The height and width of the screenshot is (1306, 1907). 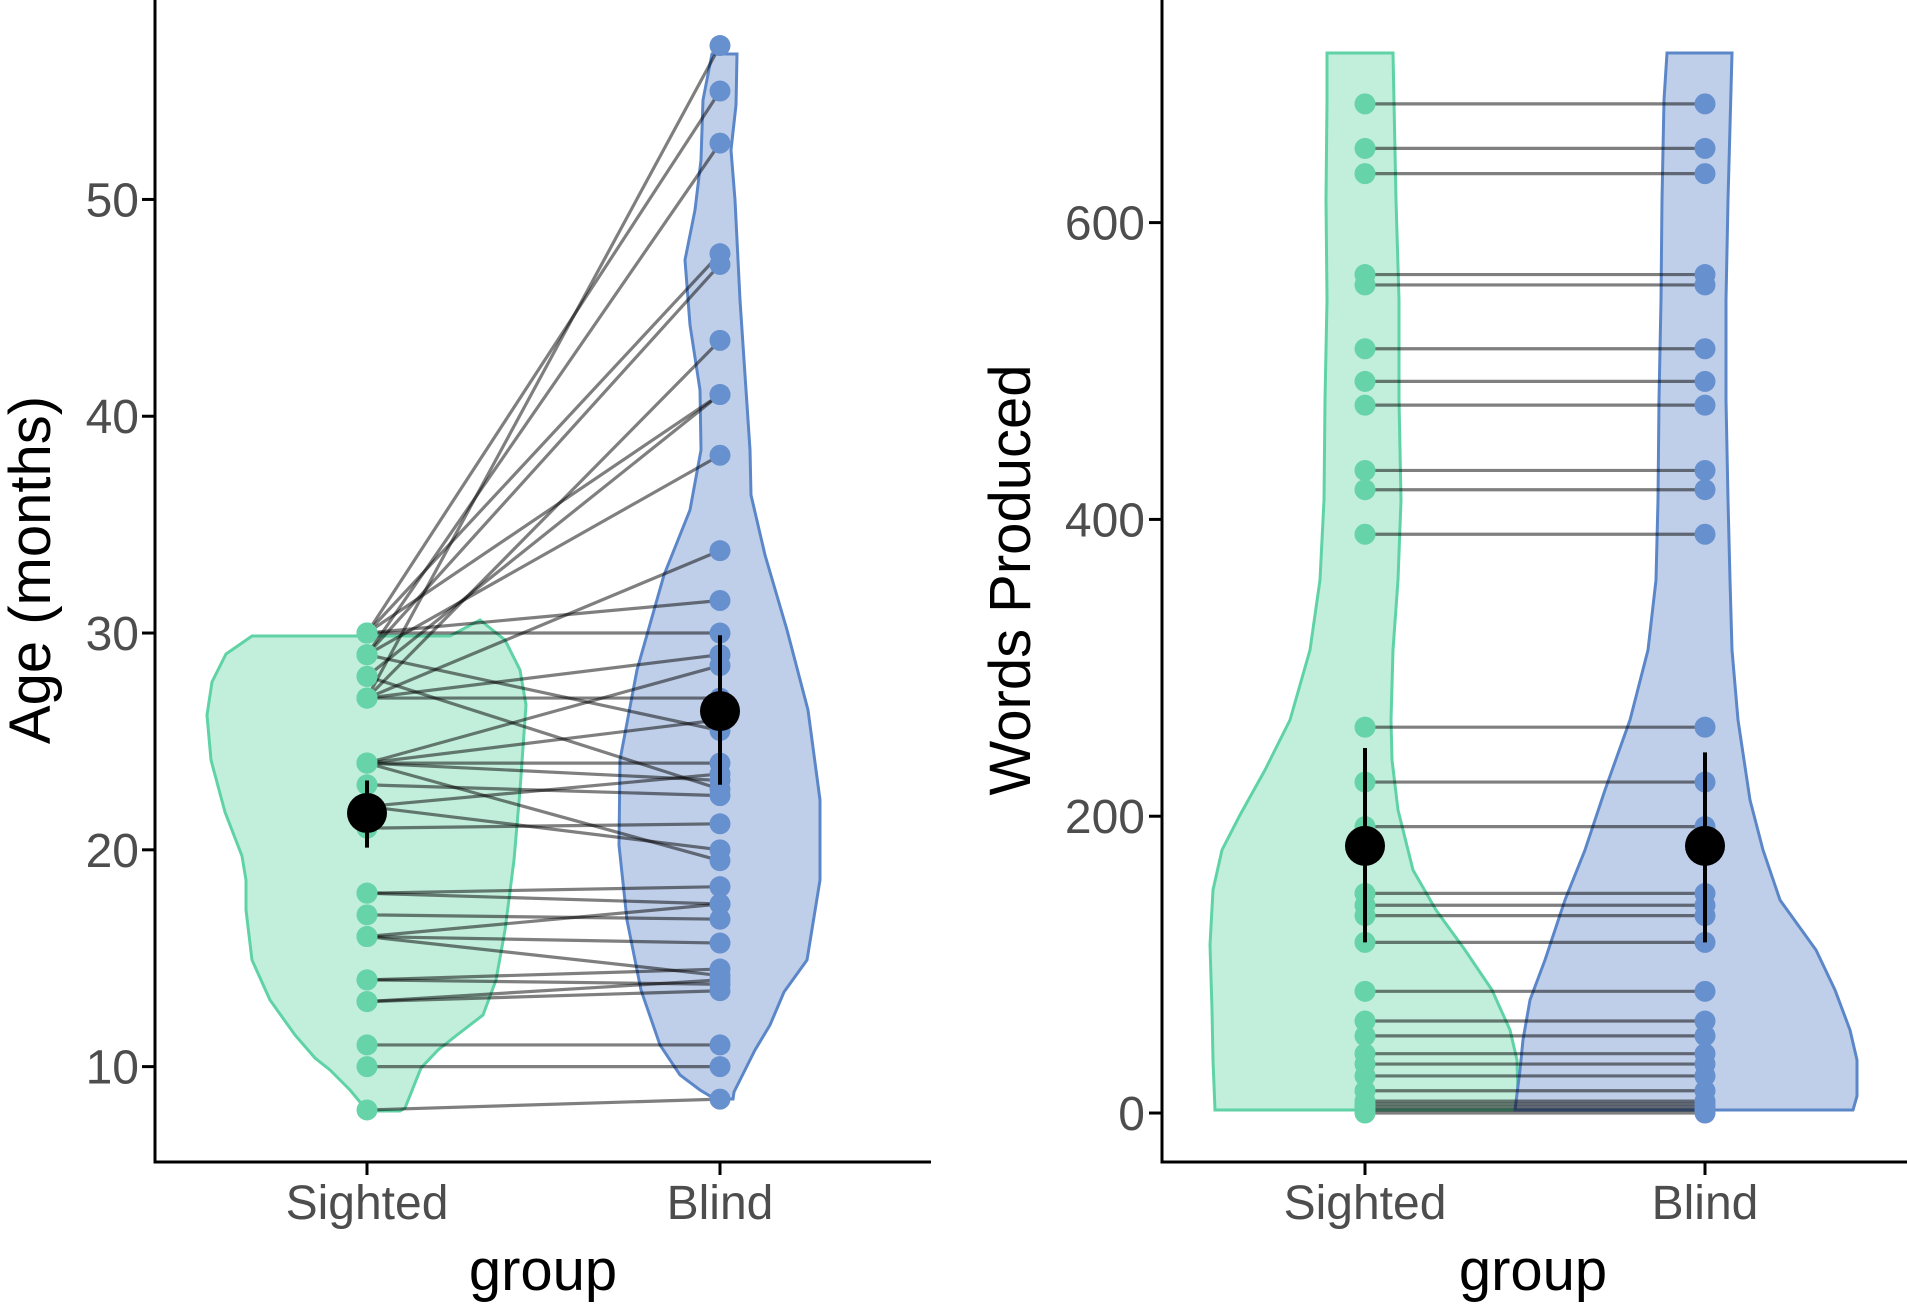 What do you see at coordinates (1131, 1114) in the screenshot?
I see `words-y-tick-label: 0` at bounding box center [1131, 1114].